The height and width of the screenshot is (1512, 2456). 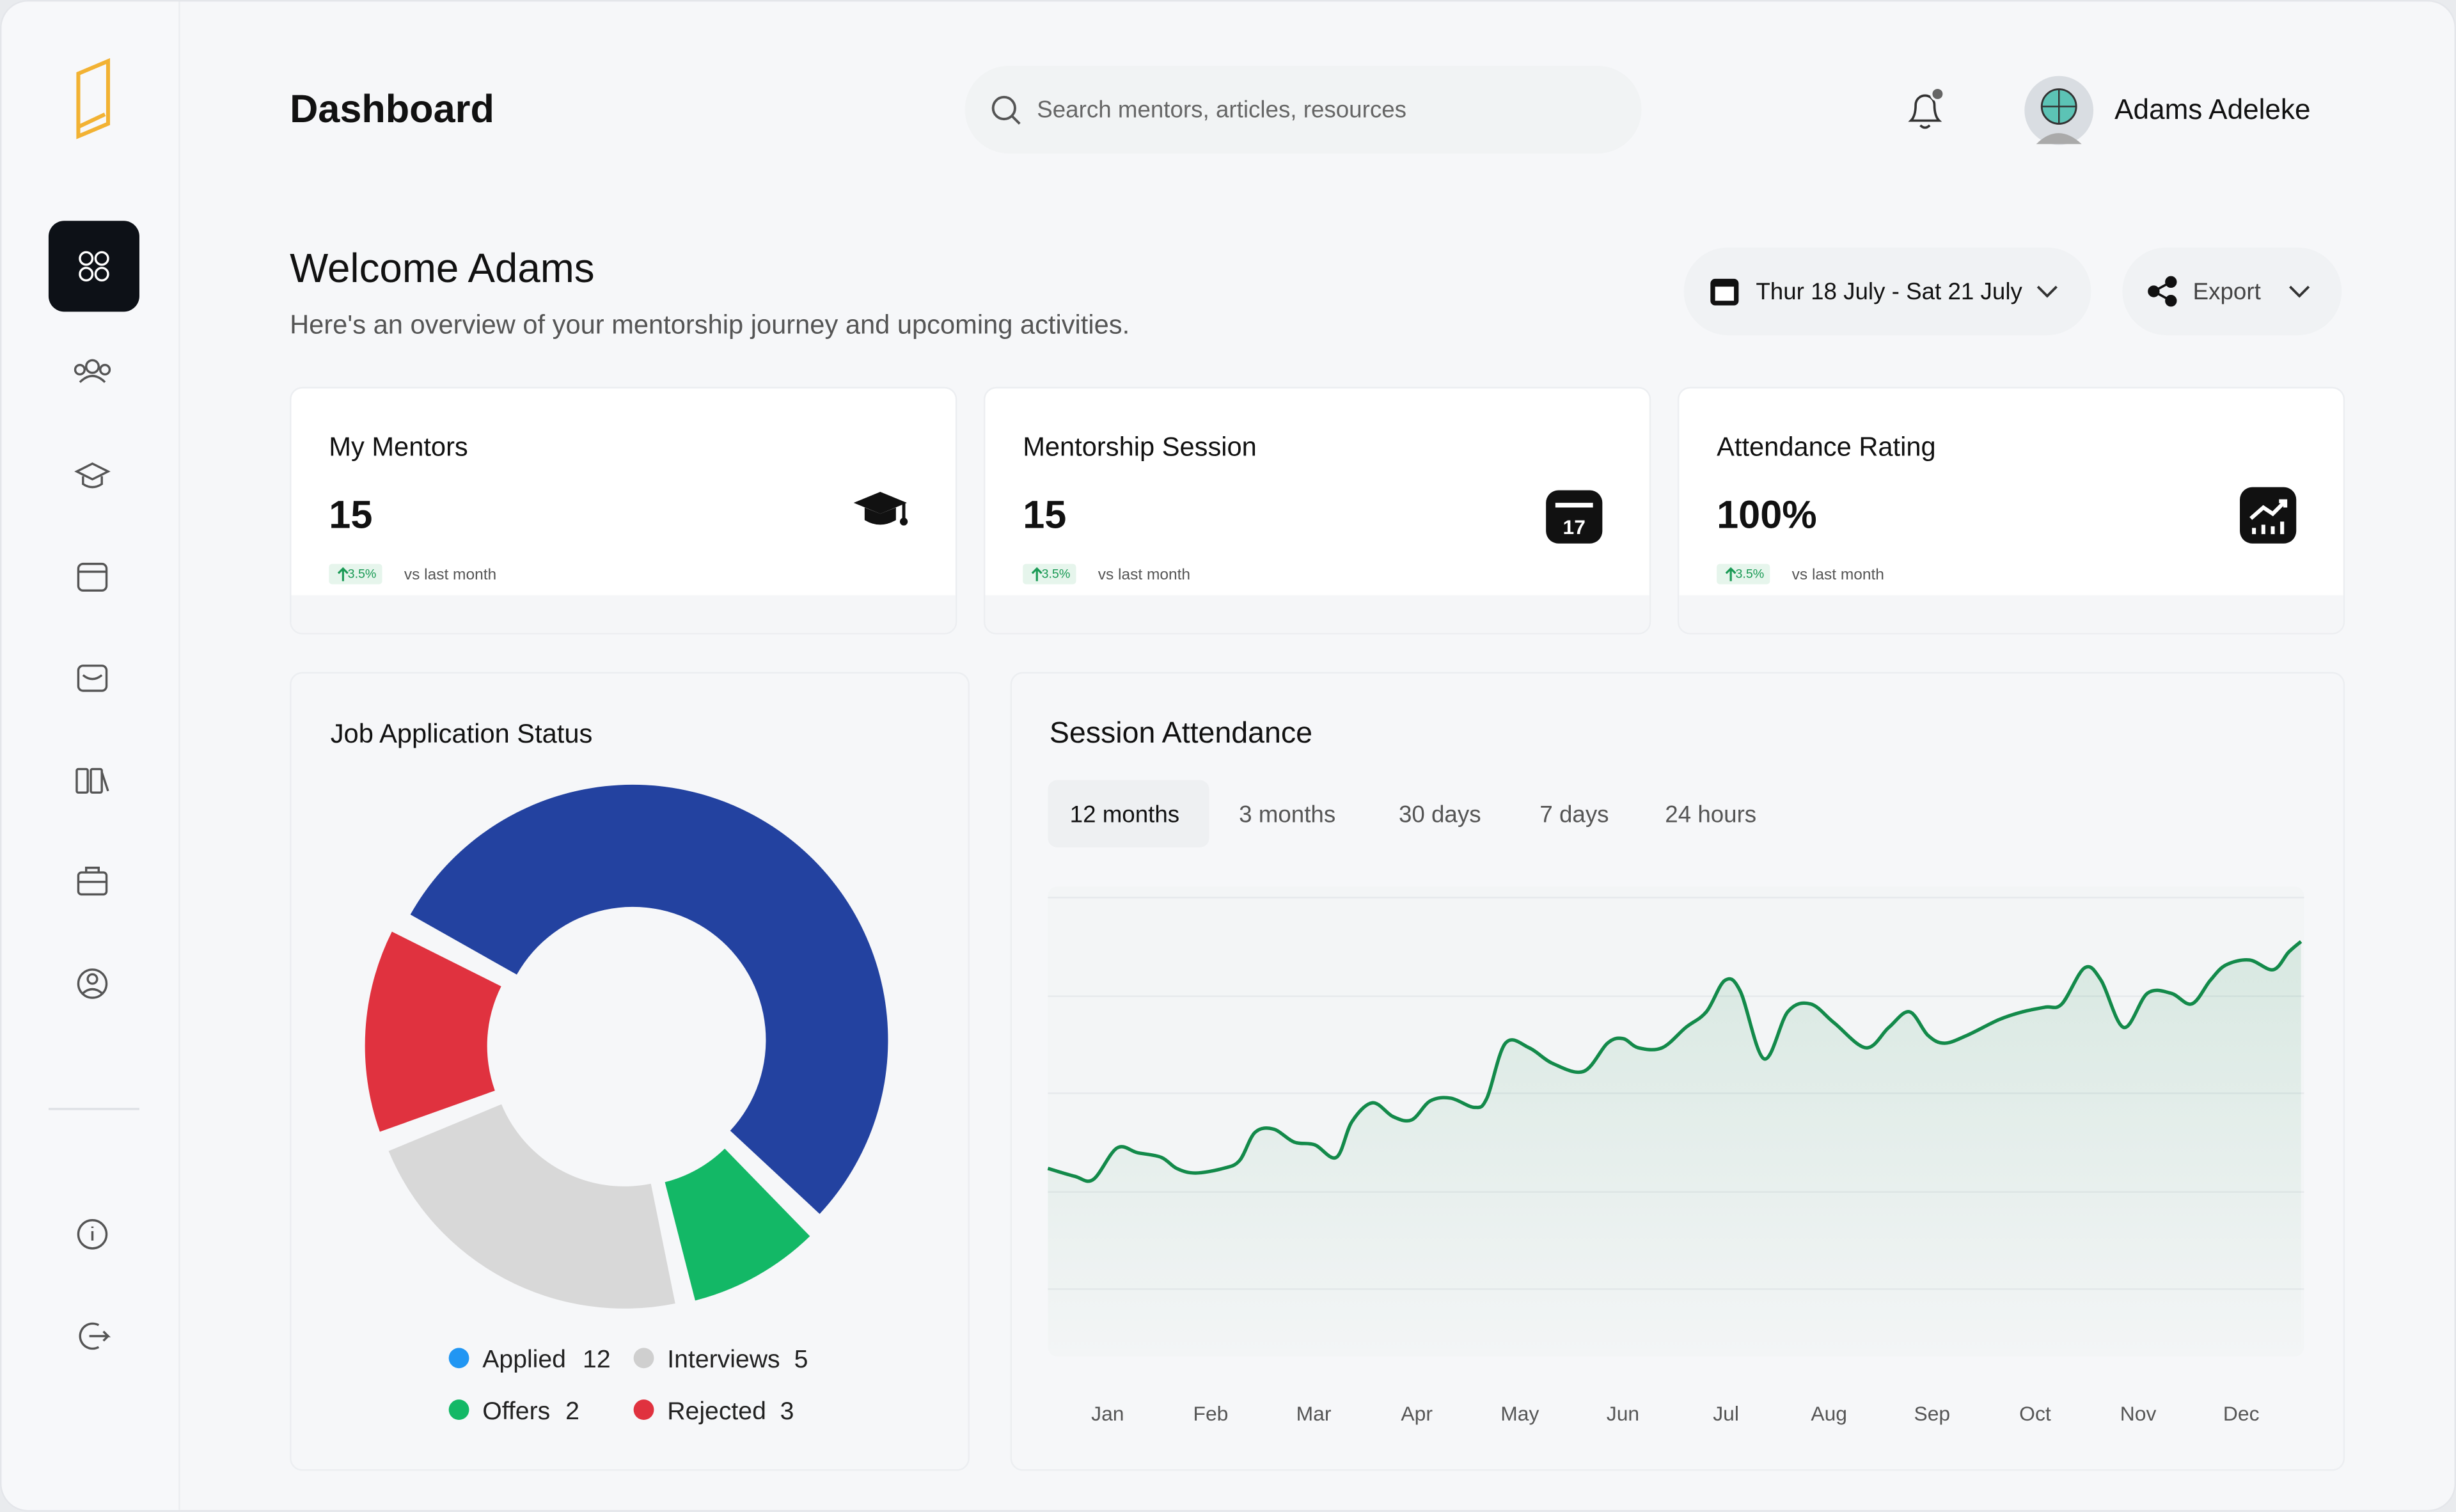 What do you see at coordinates (1417, 1413) in the screenshot?
I see `x-tick-label: Apr` at bounding box center [1417, 1413].